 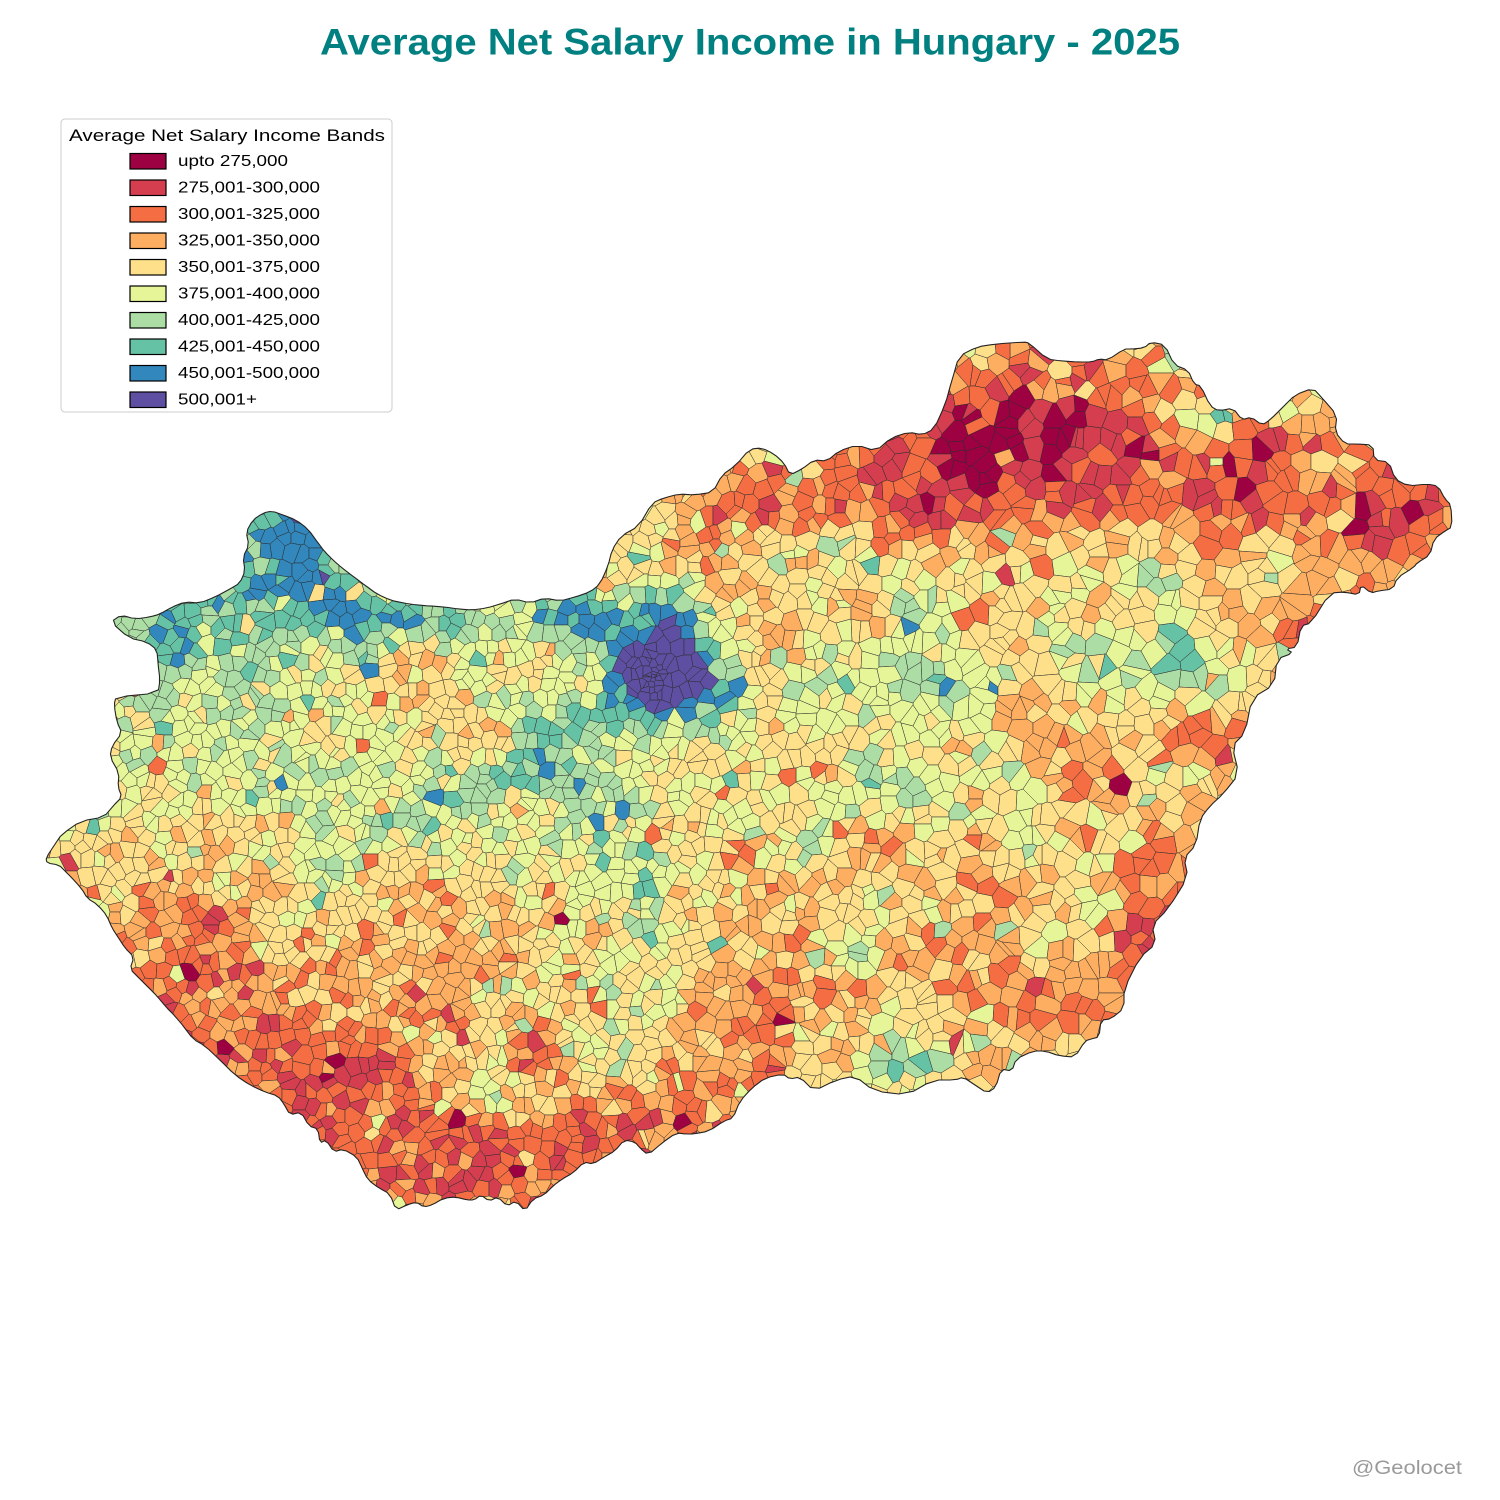 What do you see at coordinates (233, 161) in the screenshot?
I see `svg-text: upto 275,000` at bounding box center [233, 161].